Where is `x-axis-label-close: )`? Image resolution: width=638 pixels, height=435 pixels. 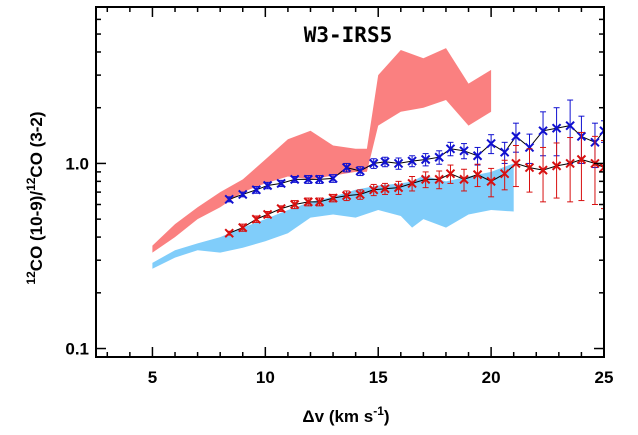 x-axis-label-close: ) is located at coordinates (387, 416).